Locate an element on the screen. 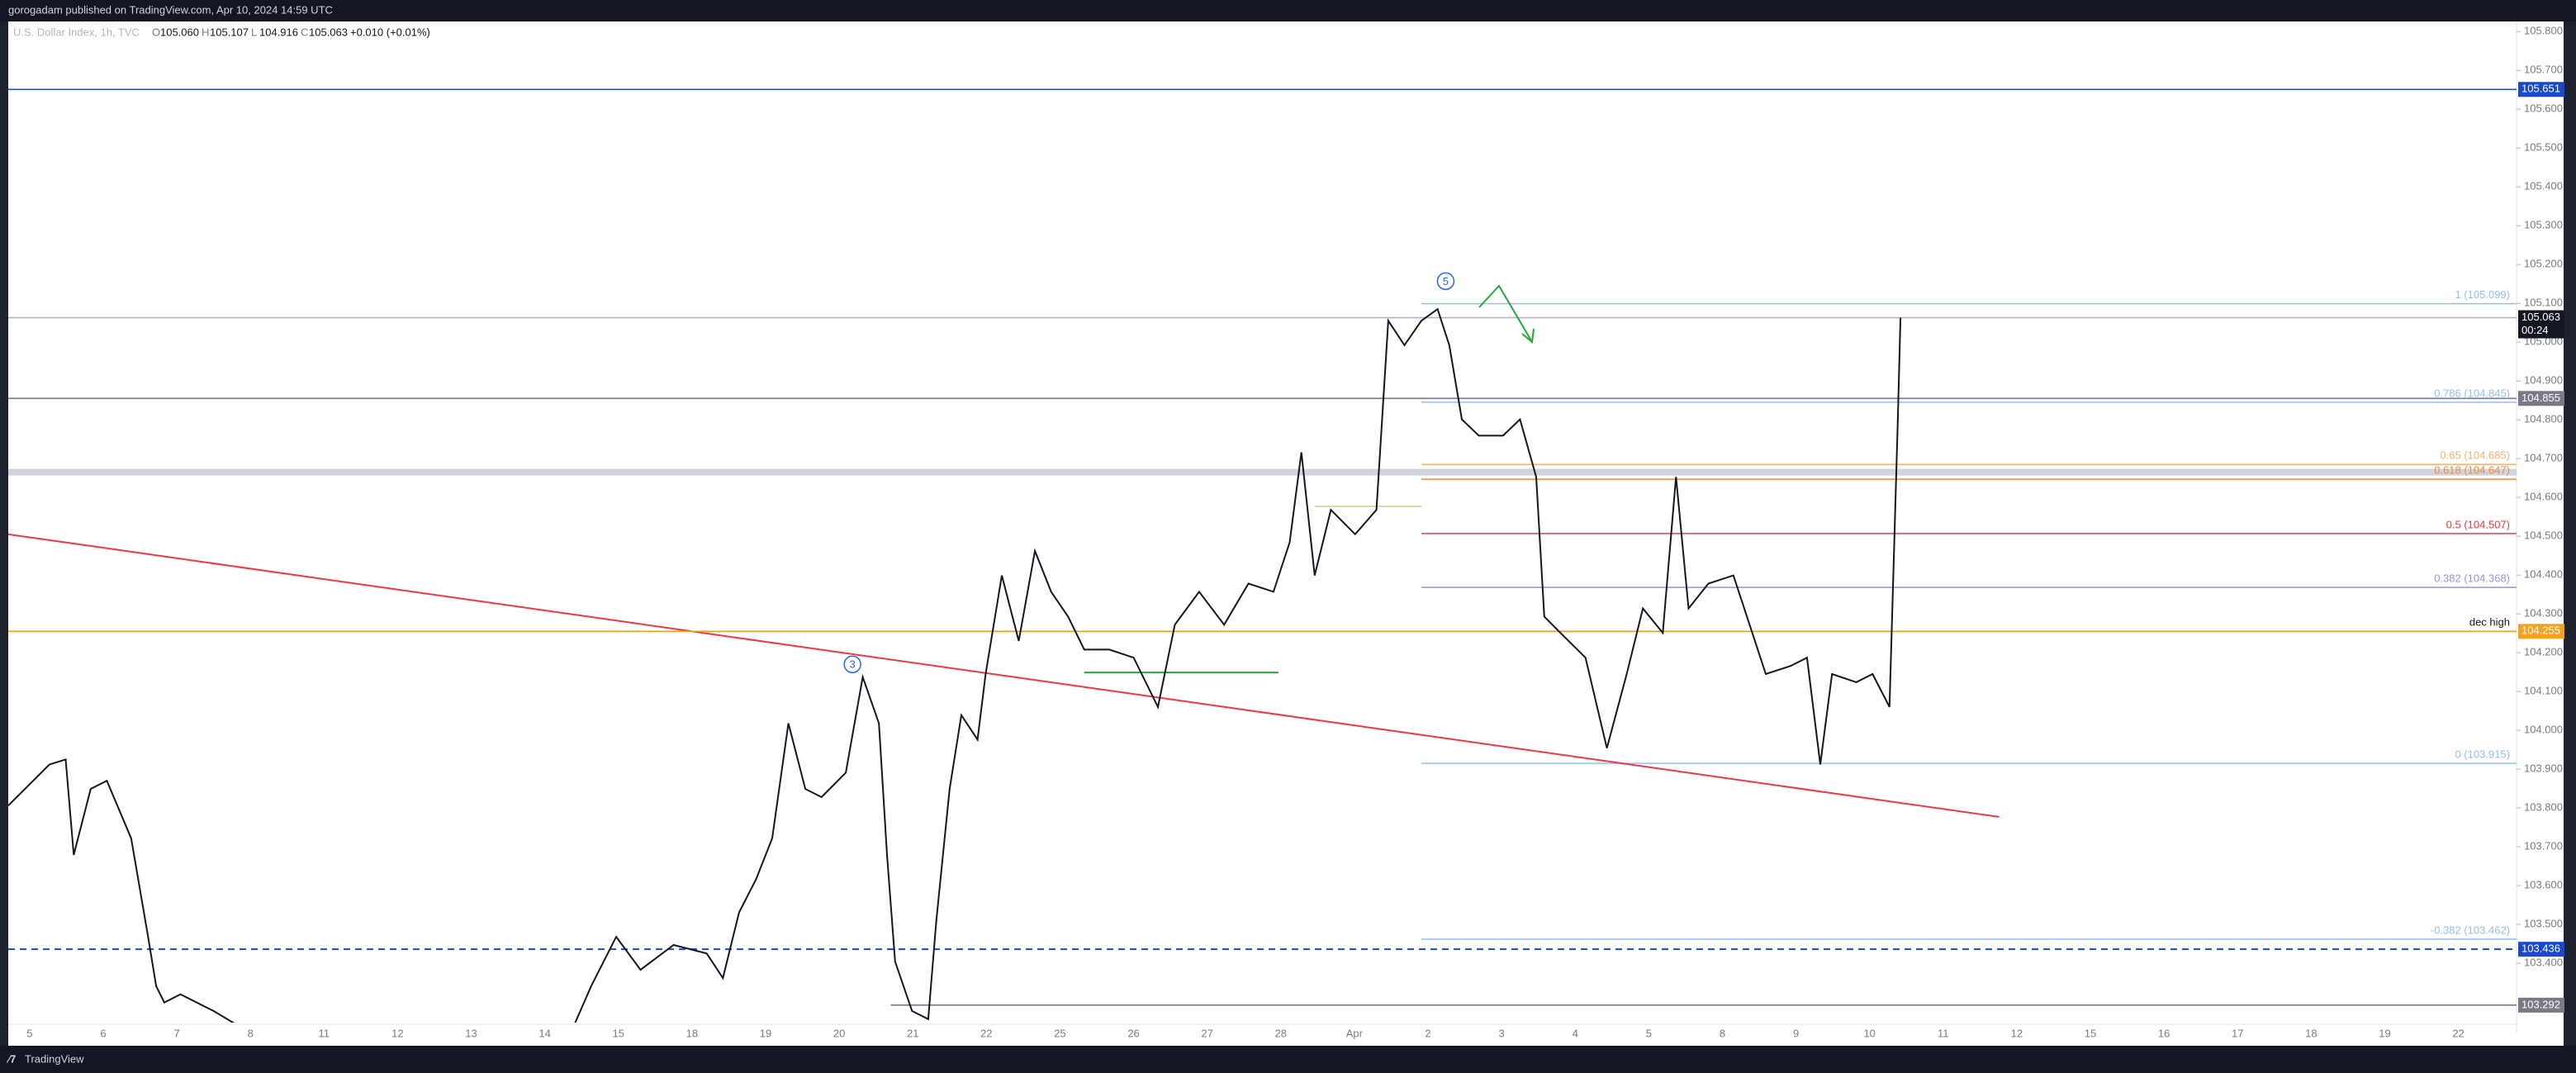 The height and width of the screenshot is (1073, 2576). x-tick-label: 9 is located at coordinates (1796, 1033).